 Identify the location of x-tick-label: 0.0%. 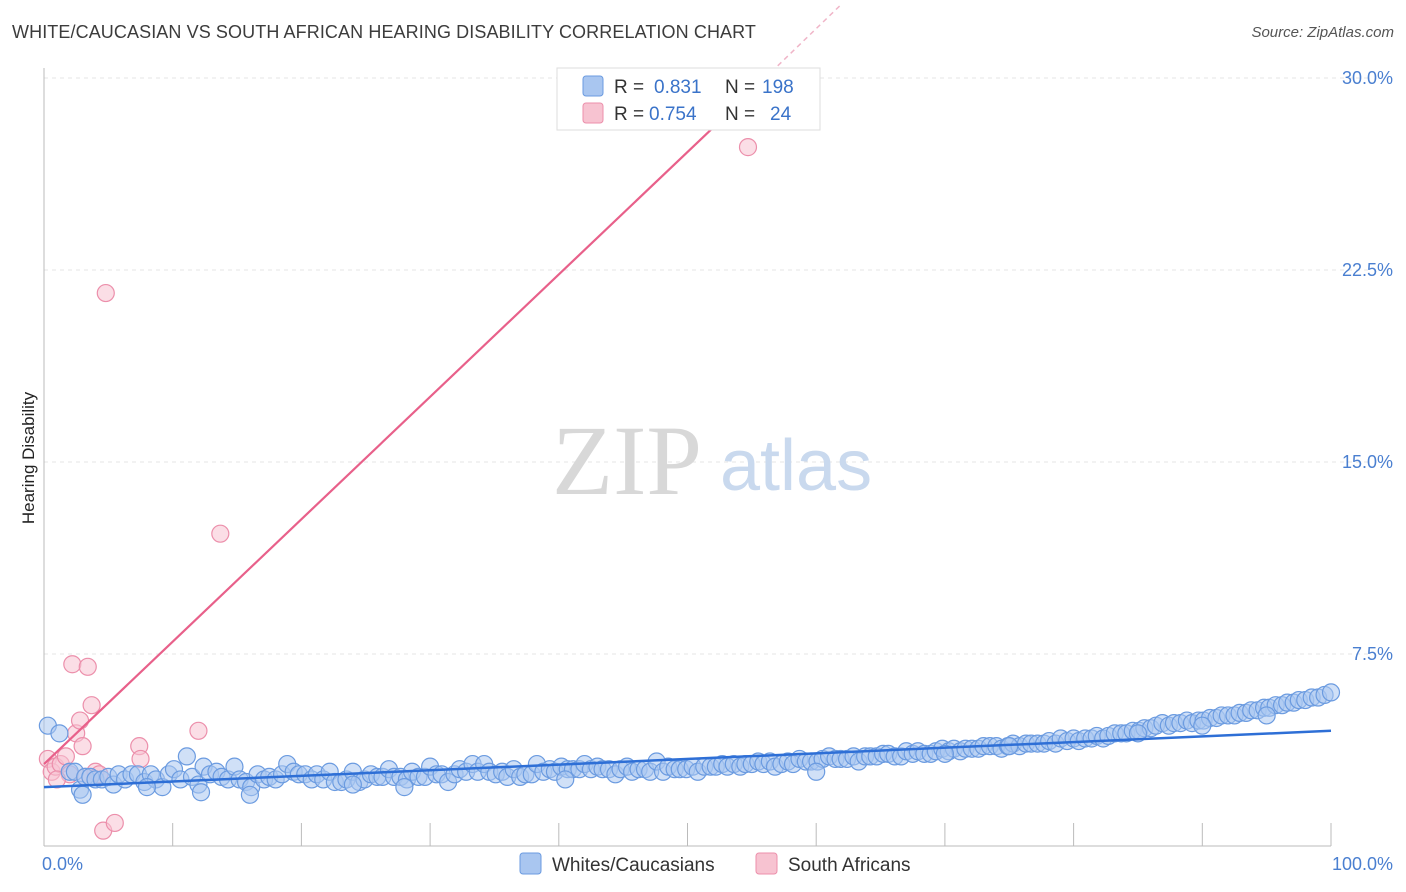
(62, 864).